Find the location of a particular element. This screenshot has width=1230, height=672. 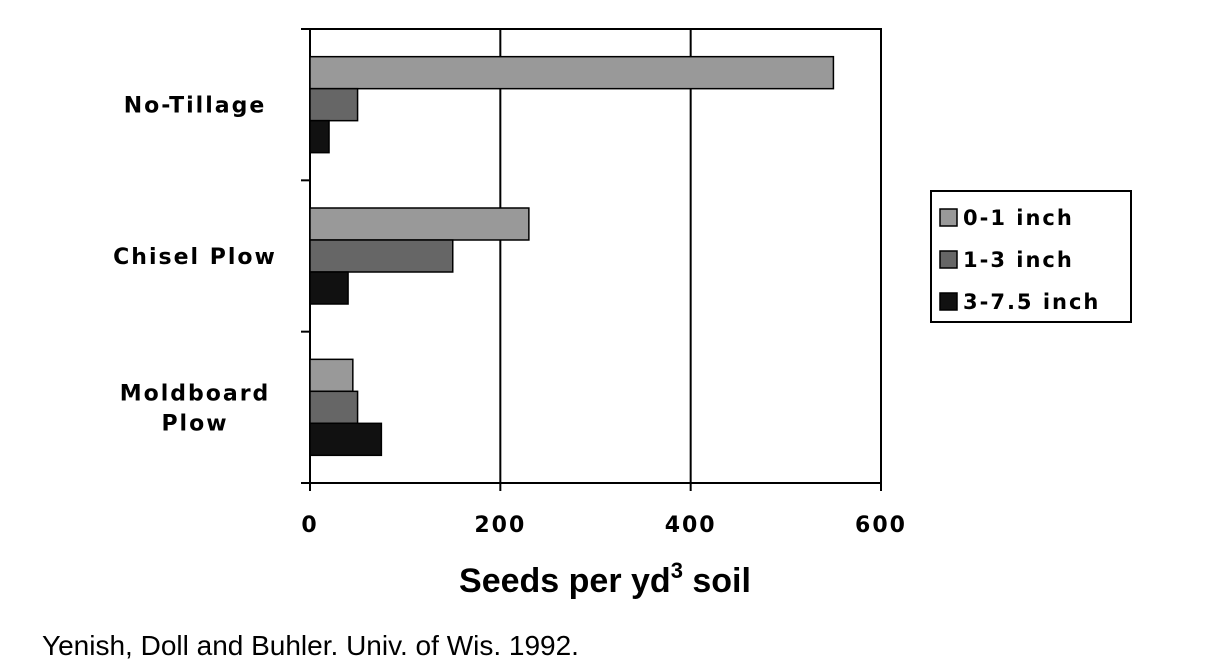

x-axis-title: Seeds per yd3 soil is located at coordinates (605, 579).